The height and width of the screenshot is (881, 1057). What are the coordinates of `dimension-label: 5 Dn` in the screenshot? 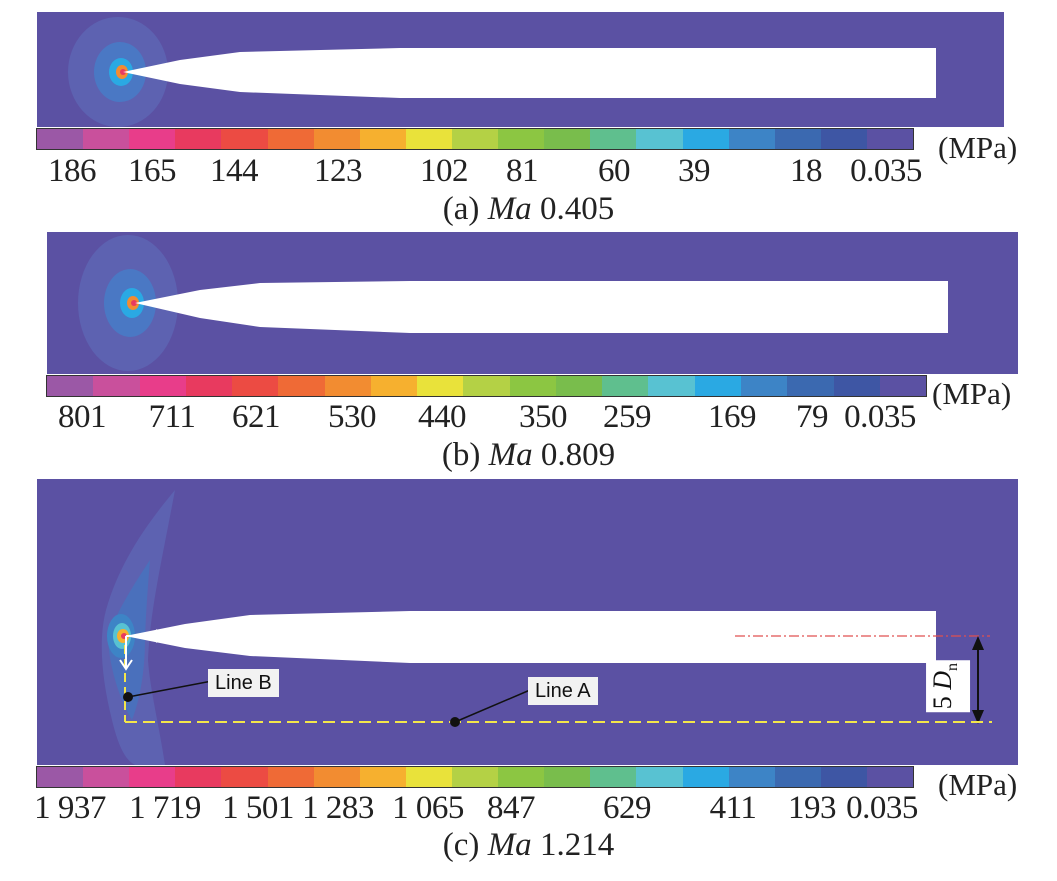 It's located at (948, 686).